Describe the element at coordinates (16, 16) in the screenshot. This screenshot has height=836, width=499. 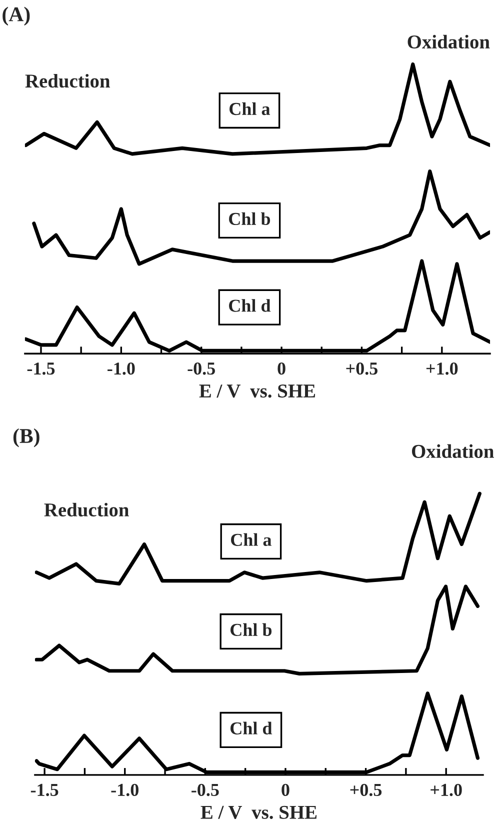
I see `chart-title: (A)` at that location.